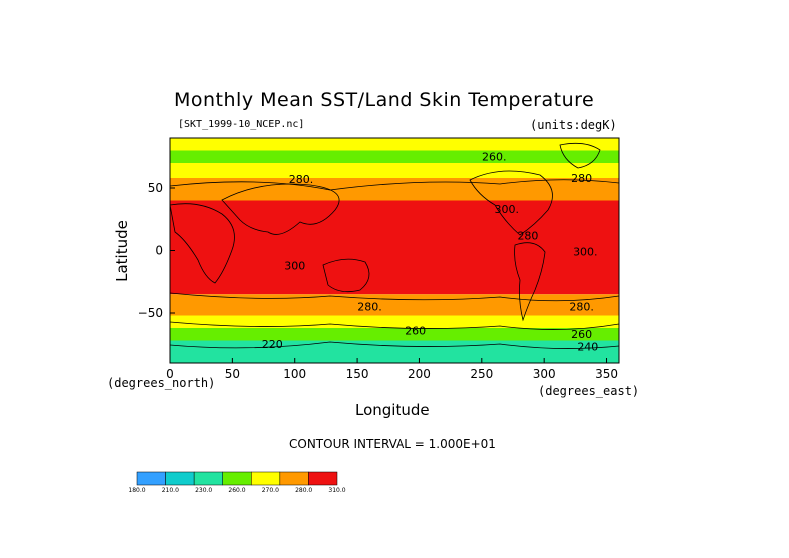 This screenshot has height=558, width=789. Describe the element at coordinates (336, 490) in the screenshot. I see `colorbar-label: 310.0` at that location.